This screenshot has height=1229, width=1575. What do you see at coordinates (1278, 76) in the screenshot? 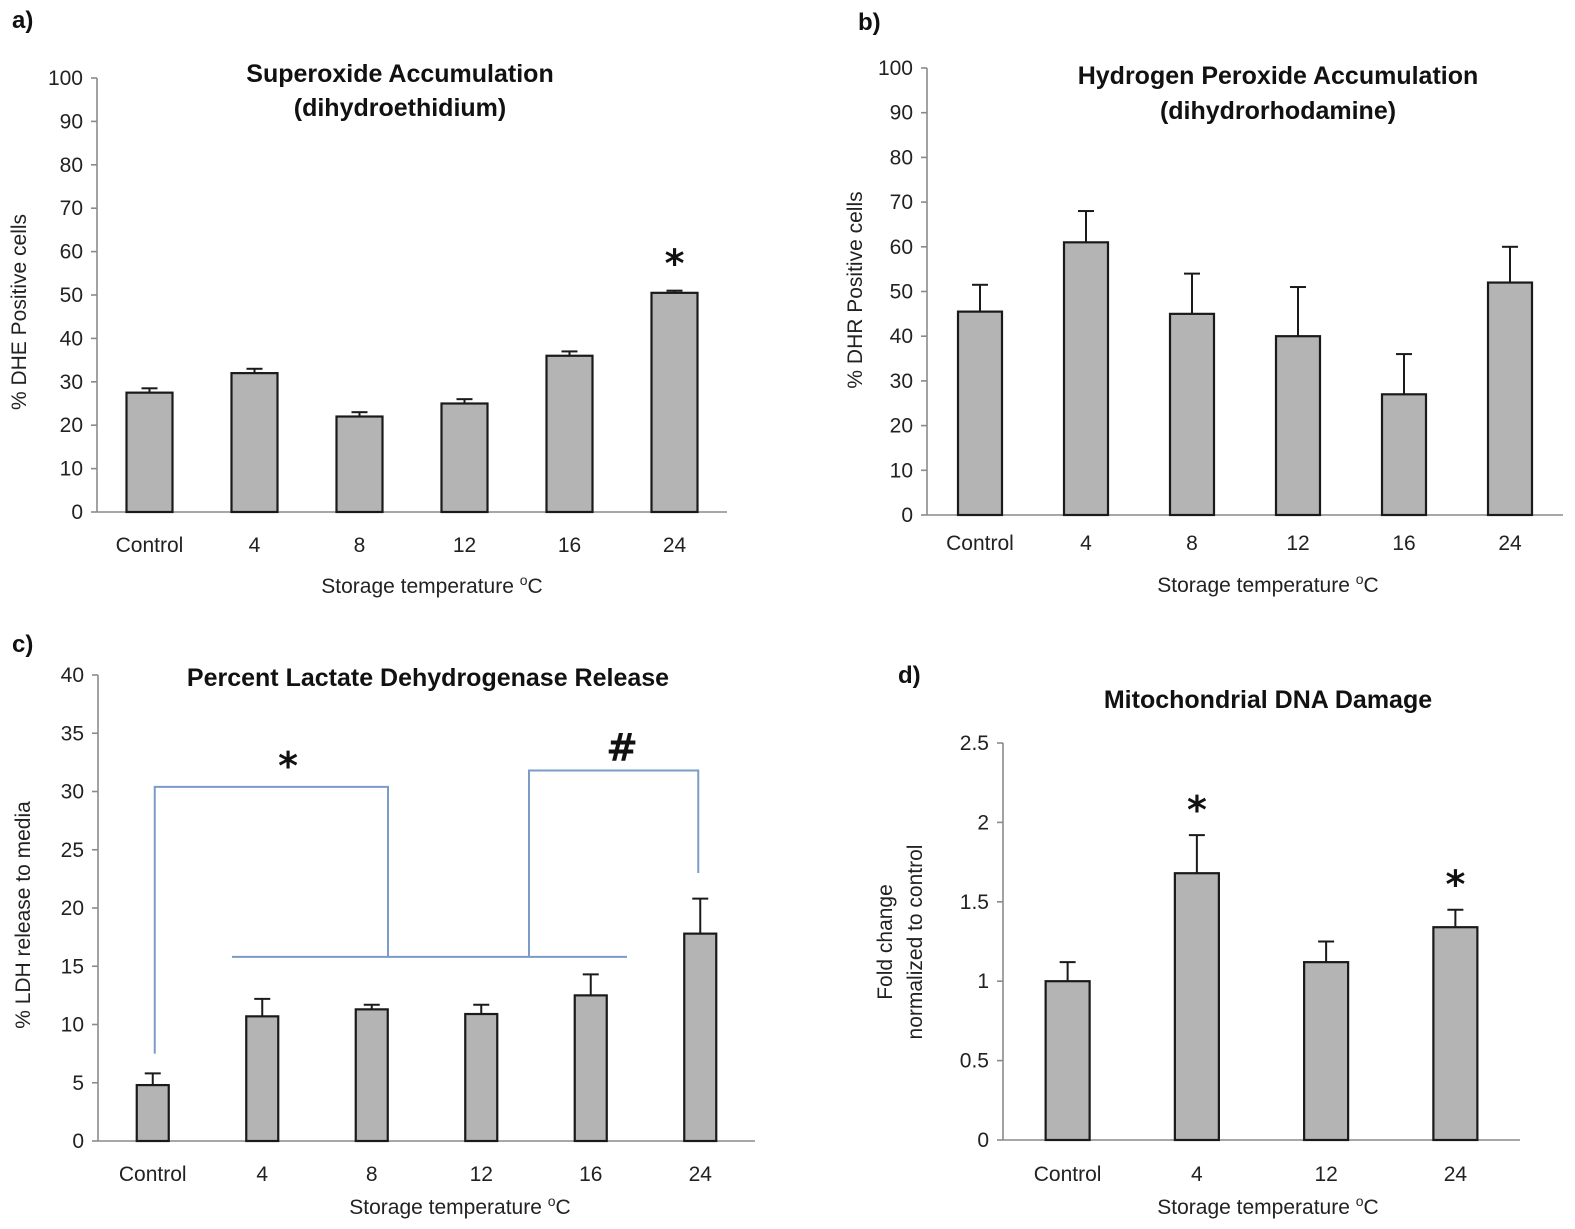
I see `chart-title: Hydrogen Peroxide Accumulation` at bounding box center [1278, 76].